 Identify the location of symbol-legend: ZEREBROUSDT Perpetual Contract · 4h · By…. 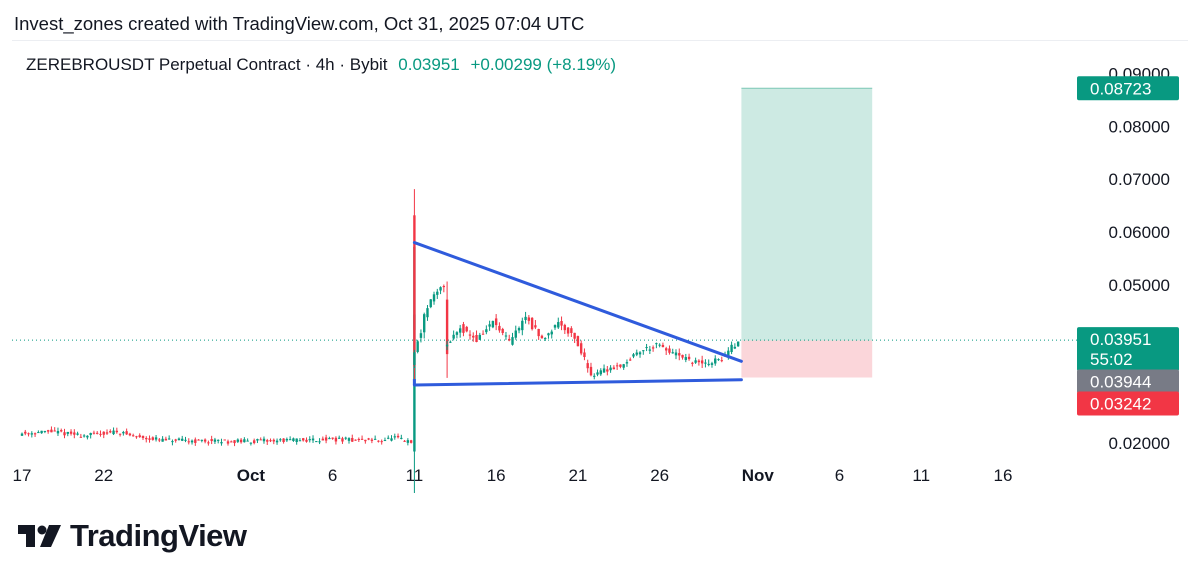
(321, 65).